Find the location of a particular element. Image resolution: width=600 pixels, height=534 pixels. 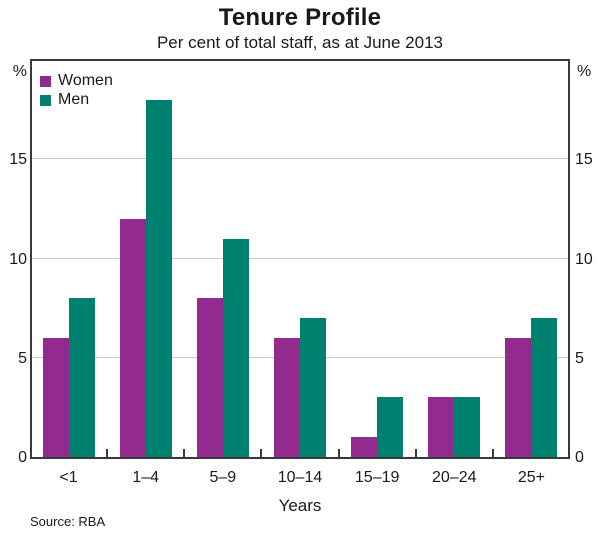

x-category-label-6: 25+ is located at coordinates (531, 477).